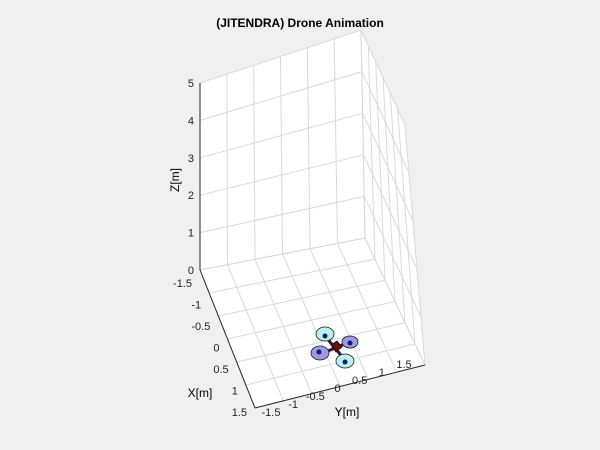 This screenshot has height=450, width=600. What do you see at coordinates (191, 271) in the screenshot?
I see `z-tick-label: 0` at bounding box center [191, 271].